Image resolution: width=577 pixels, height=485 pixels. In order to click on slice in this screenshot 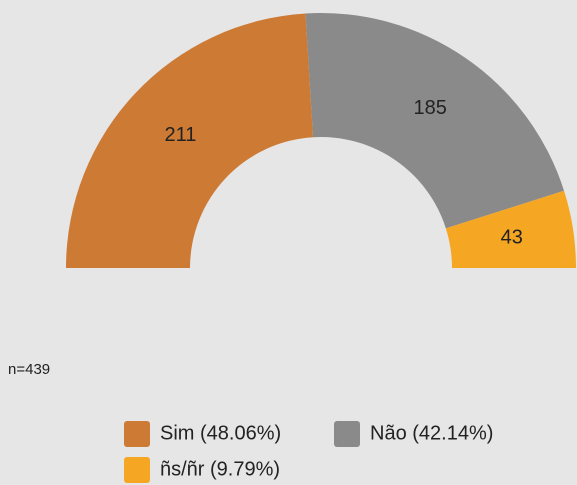, I will do `click(510, 229)`.